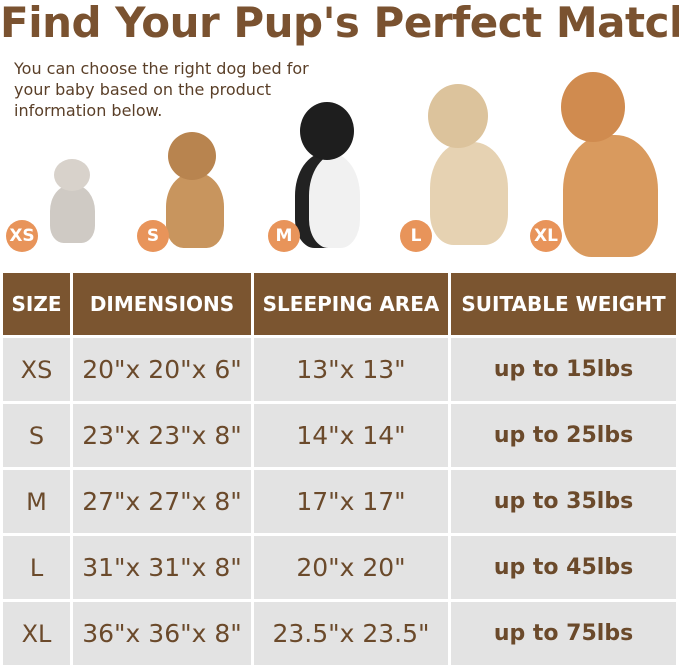 The width and height of the screenshot is (679, 668). I want to click on size-badge-m: M, so click(284, 236).